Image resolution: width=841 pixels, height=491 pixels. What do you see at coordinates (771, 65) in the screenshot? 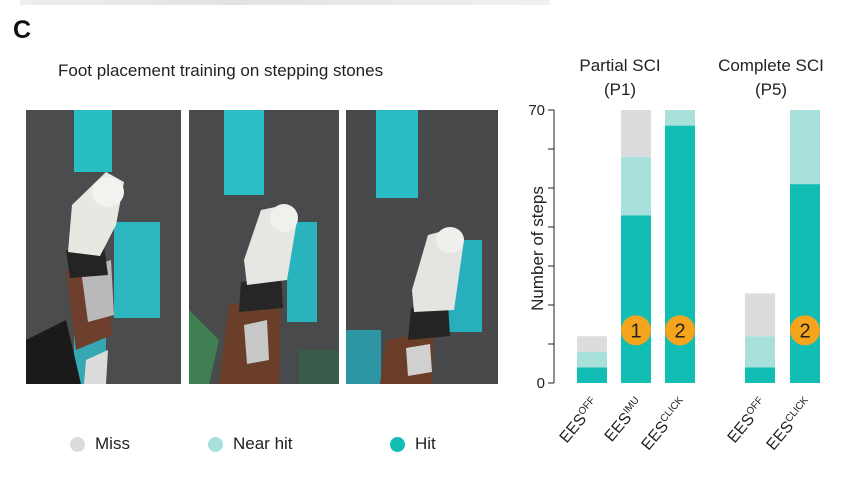
I see `group-title-line1: Complete SCI` at bounding box center [771, 65].